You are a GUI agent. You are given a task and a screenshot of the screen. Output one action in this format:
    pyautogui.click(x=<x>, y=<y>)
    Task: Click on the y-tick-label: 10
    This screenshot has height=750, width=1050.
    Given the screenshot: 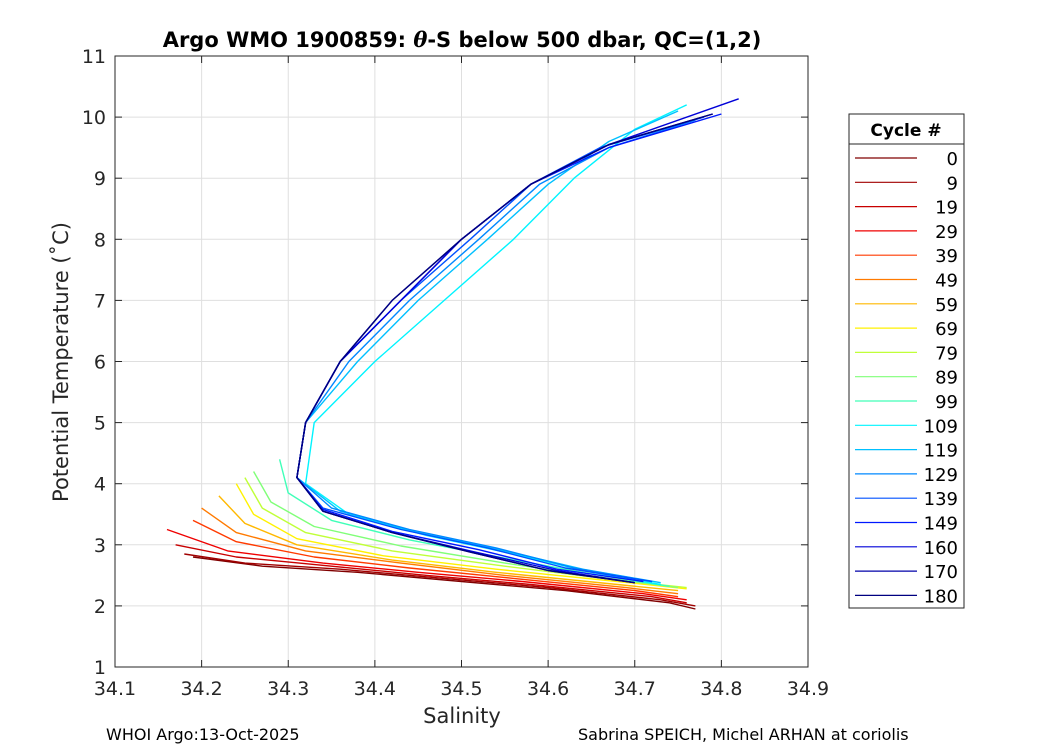 What is the action you would take?
    pyautogui.click(x=94, y=118)
    